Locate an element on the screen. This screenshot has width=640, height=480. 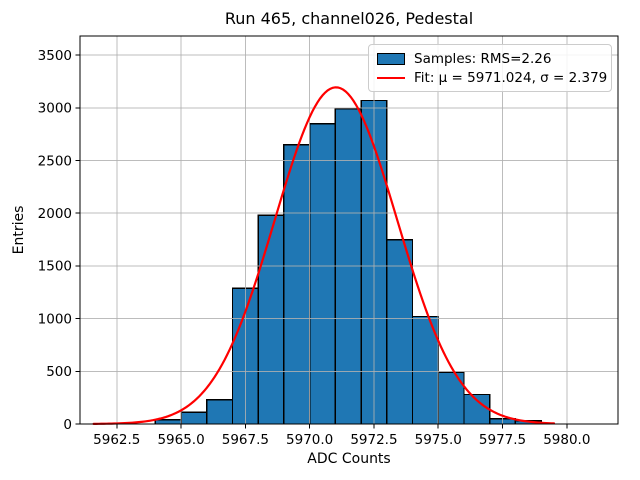
x-tick-label: 5980.0 is located at coordinates (566, 440).